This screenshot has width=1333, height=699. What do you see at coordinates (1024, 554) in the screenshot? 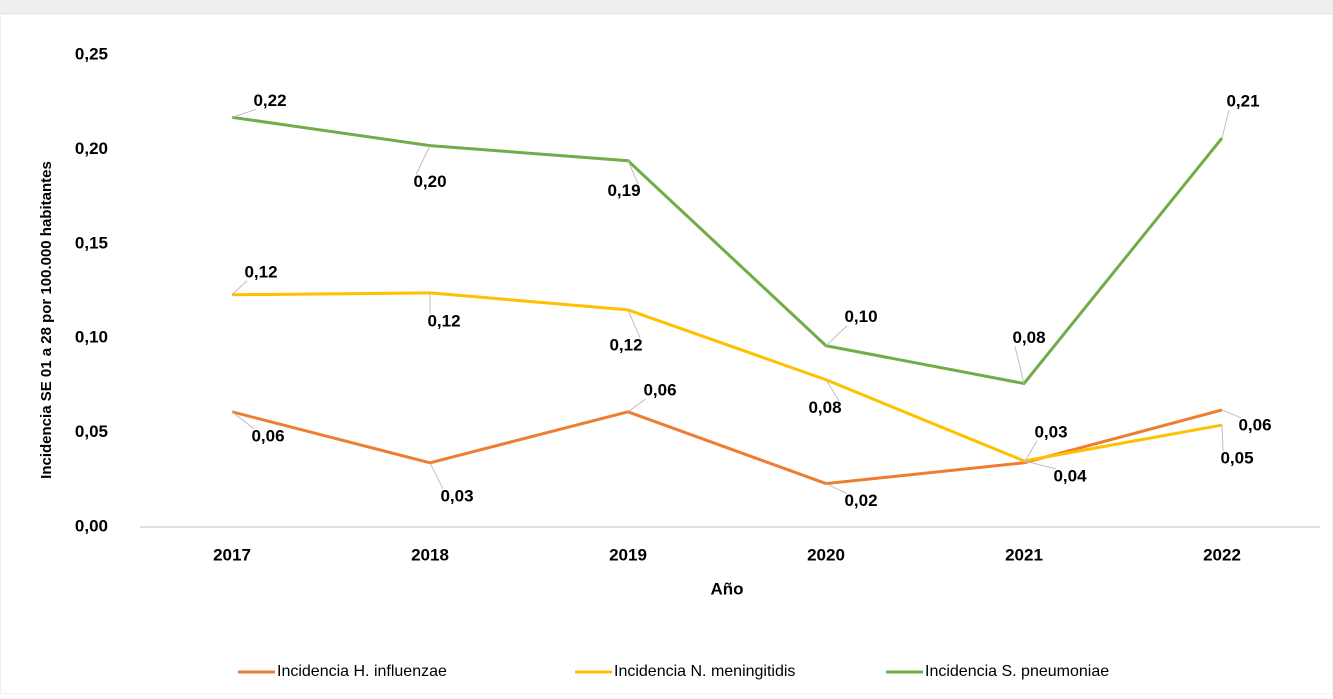
I see `x-tick-label: 2021` at bounding box center [1024, 554].